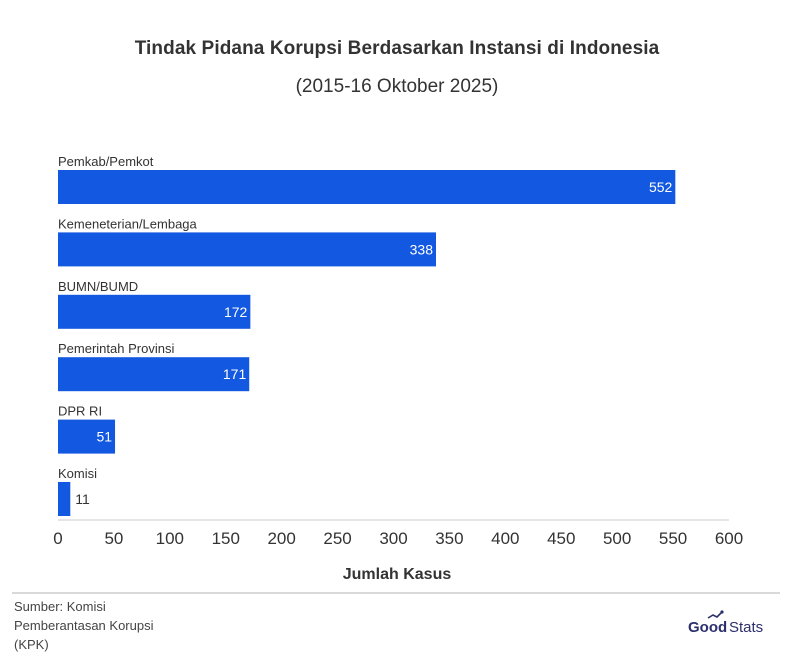 This screenshot has width=794, height=662. What do you see at coordinates (617, 538) in the screenshot?
I see `x-tick-label: 500` at bounding box center [617, 538].